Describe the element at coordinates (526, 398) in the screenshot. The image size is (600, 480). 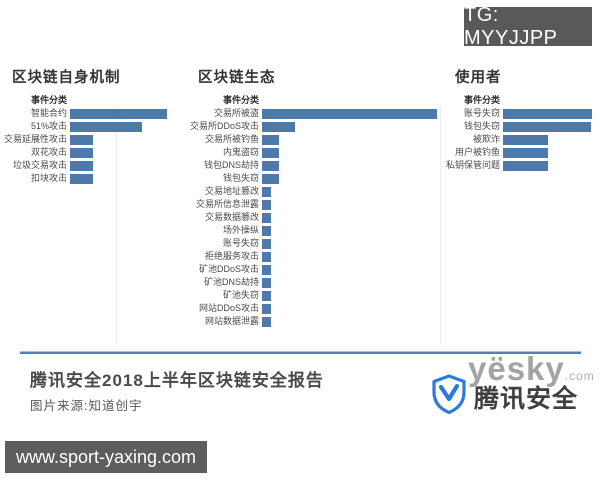
I see `logo-wordmark: 腾讯安全` at that location.